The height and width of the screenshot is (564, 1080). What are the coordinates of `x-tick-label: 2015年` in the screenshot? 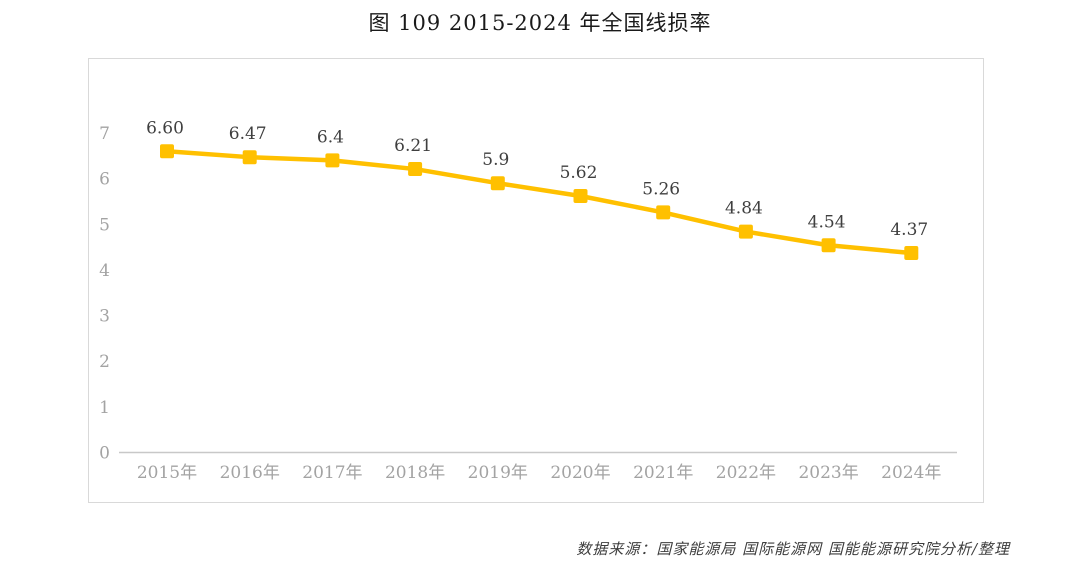 It's located at (167, 473).